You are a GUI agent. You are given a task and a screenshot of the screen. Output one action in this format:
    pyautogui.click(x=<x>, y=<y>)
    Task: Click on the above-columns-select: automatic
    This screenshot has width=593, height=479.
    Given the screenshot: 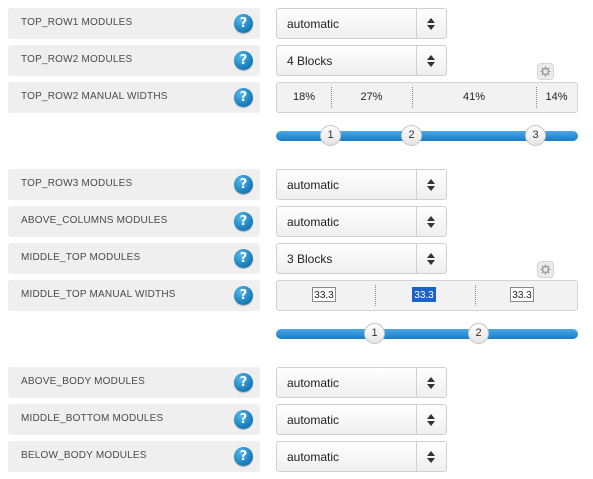 What is the action you would take?
    pyautogui.click(x=361, y=221)
    